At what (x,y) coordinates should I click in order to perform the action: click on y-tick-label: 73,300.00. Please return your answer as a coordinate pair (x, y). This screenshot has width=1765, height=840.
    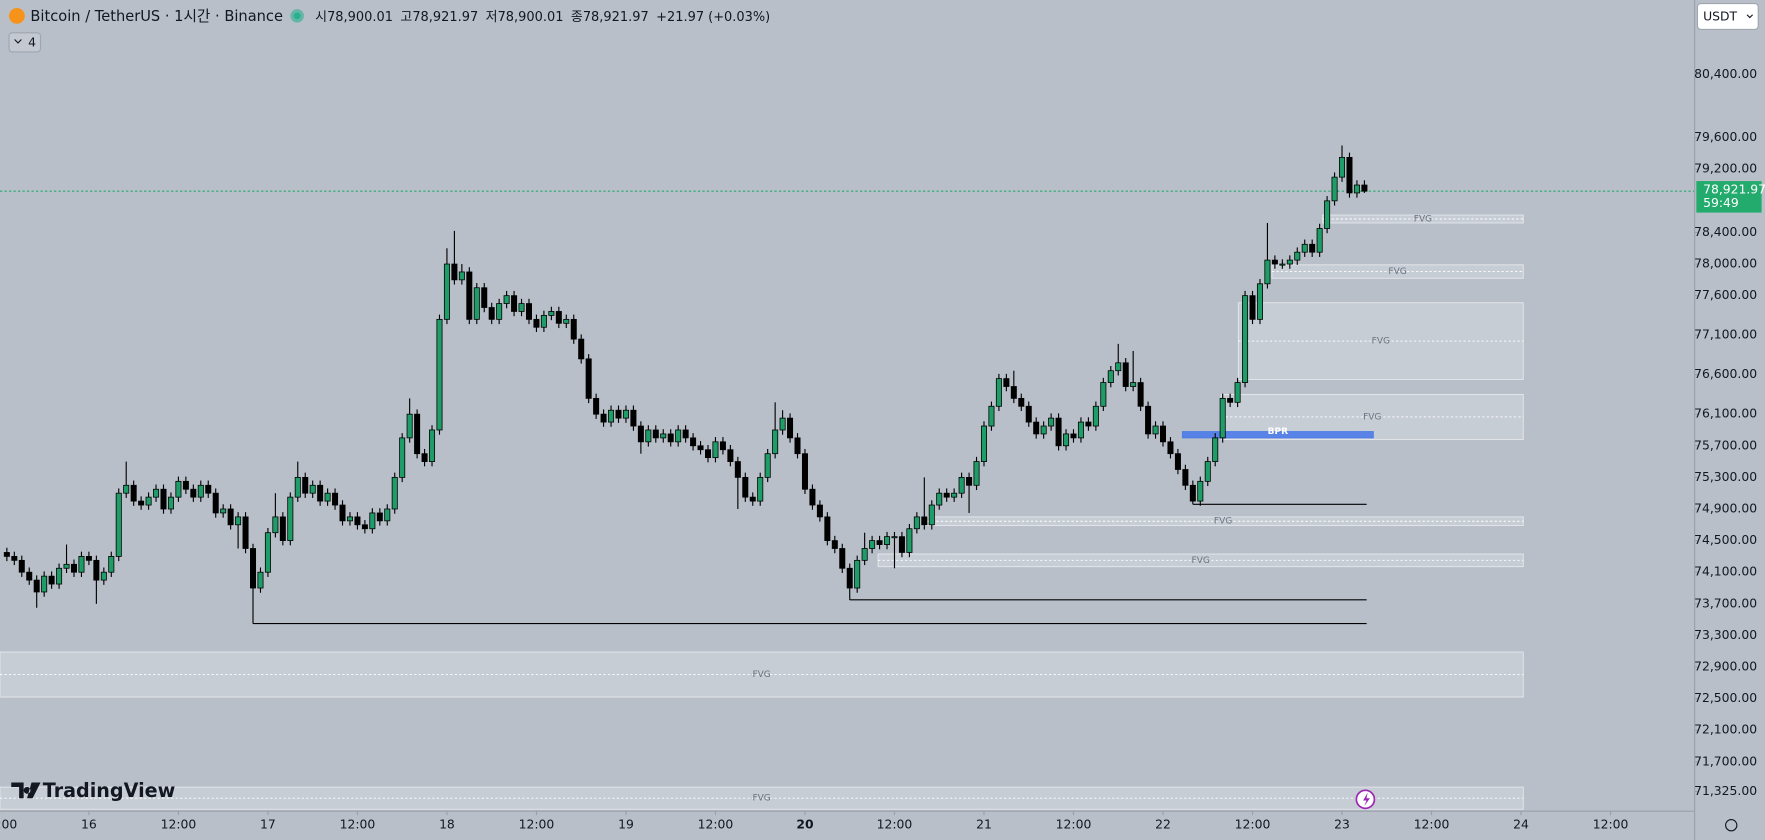
    Looking at the image, I should click on (1725, 635).